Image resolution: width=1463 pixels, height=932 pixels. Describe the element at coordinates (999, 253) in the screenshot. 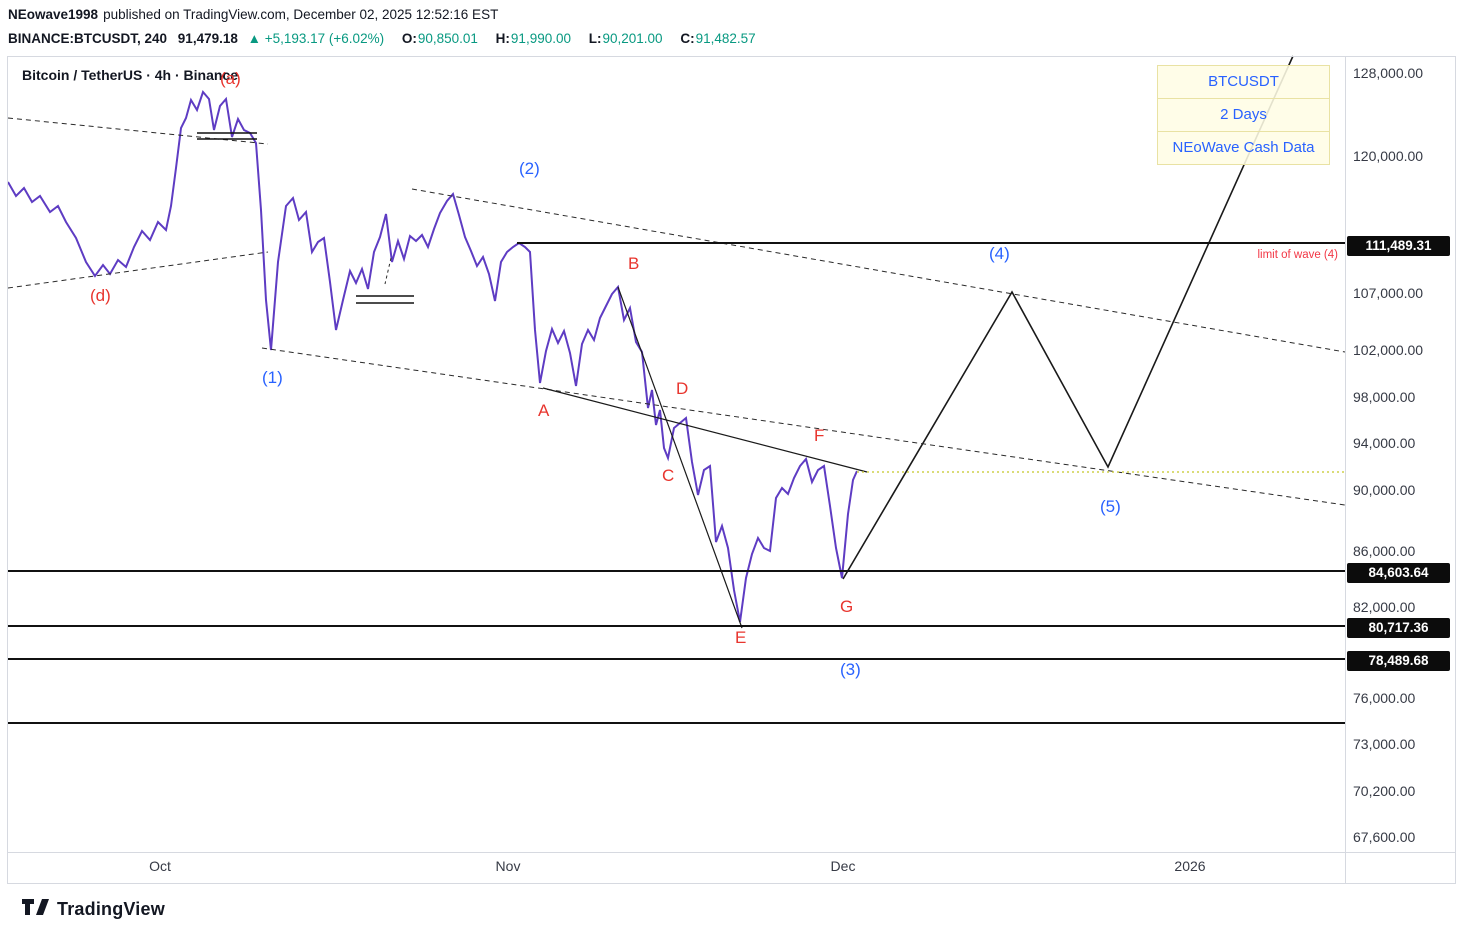

I see `wave-label: (4)` at that location.